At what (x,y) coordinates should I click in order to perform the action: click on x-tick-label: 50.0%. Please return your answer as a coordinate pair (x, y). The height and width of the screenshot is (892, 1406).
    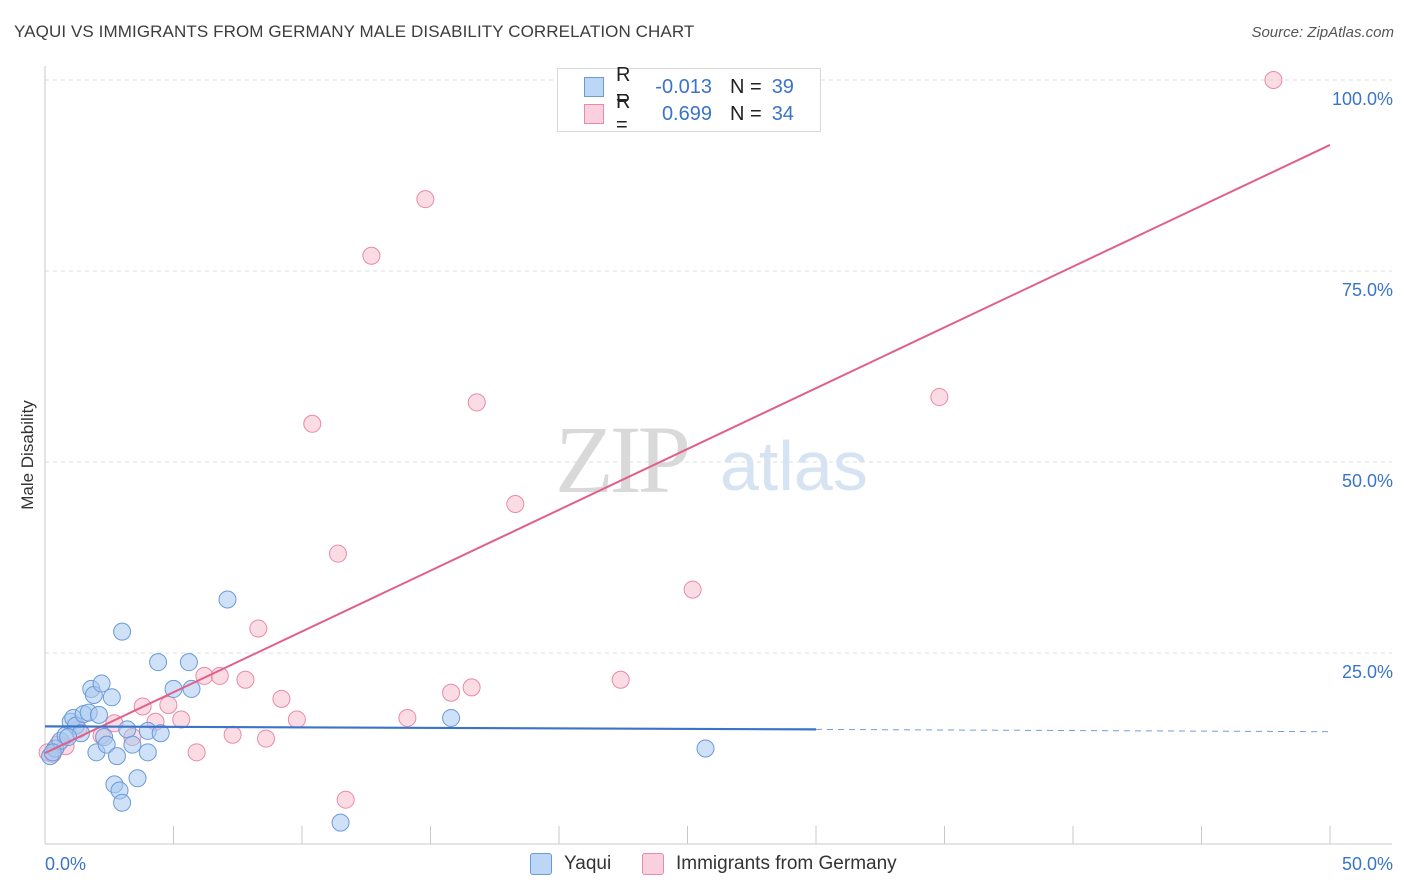
    Looking at the image, I should click on (1367, 864).